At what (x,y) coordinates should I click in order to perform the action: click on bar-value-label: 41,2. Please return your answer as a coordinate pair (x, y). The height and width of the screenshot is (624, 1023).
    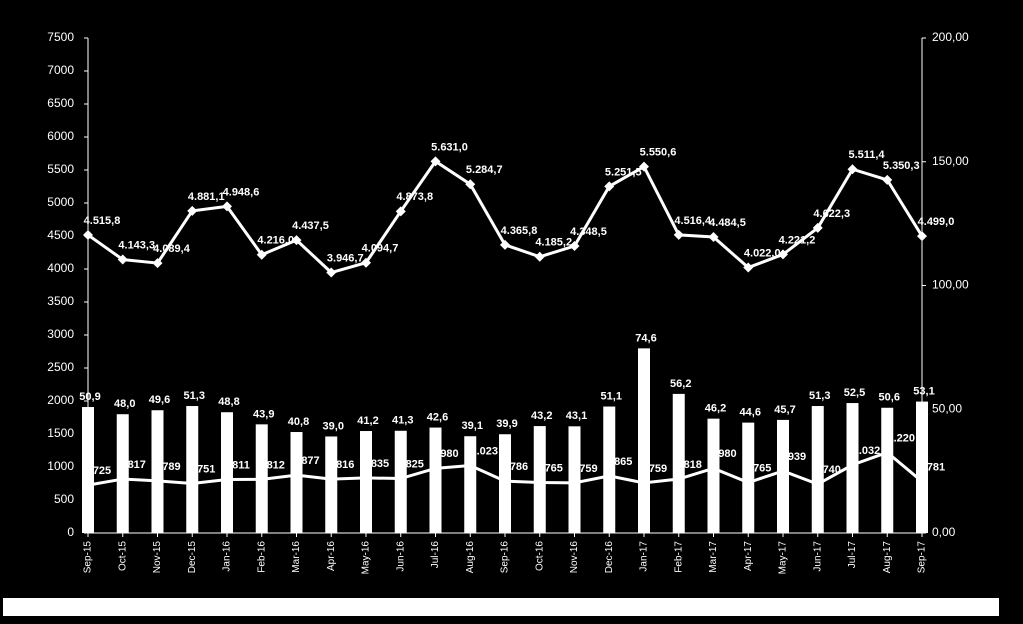
    Looking at the image, I should click on (367, 421).